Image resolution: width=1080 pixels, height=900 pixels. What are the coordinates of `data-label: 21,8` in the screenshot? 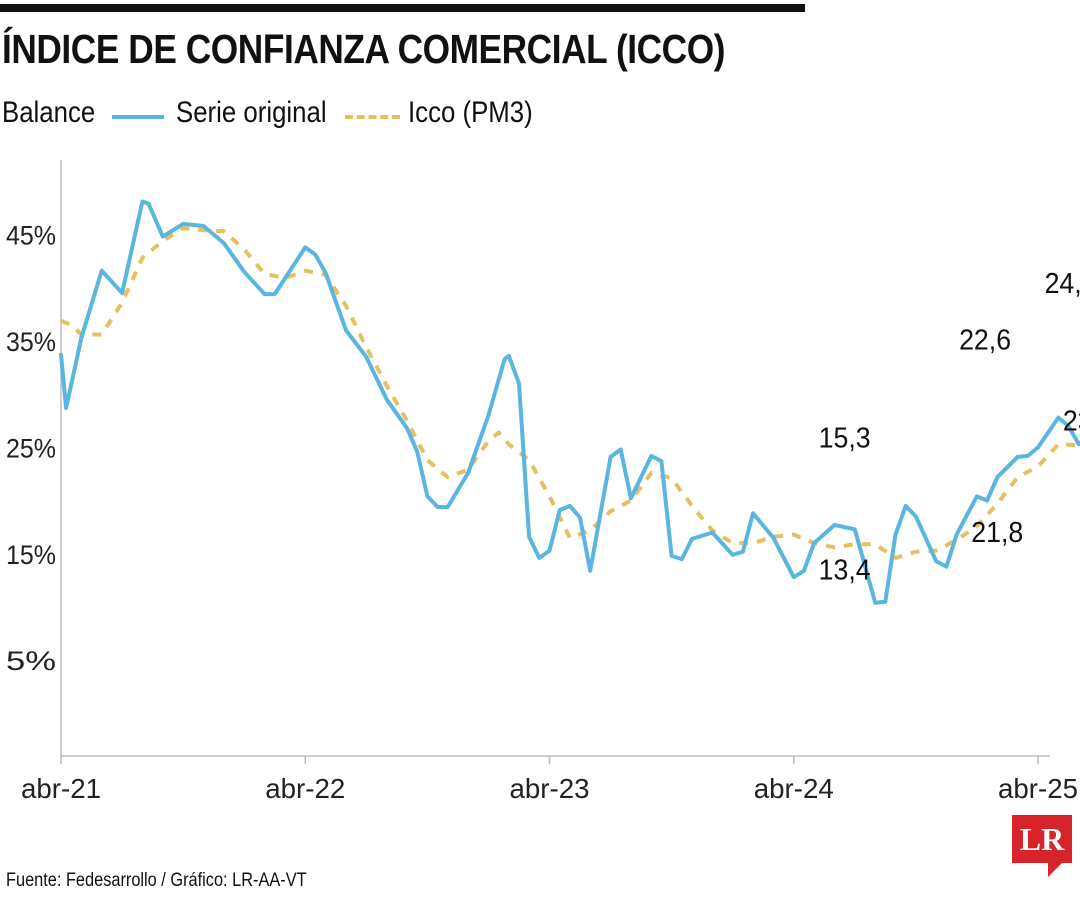 It's located at (997, 533).